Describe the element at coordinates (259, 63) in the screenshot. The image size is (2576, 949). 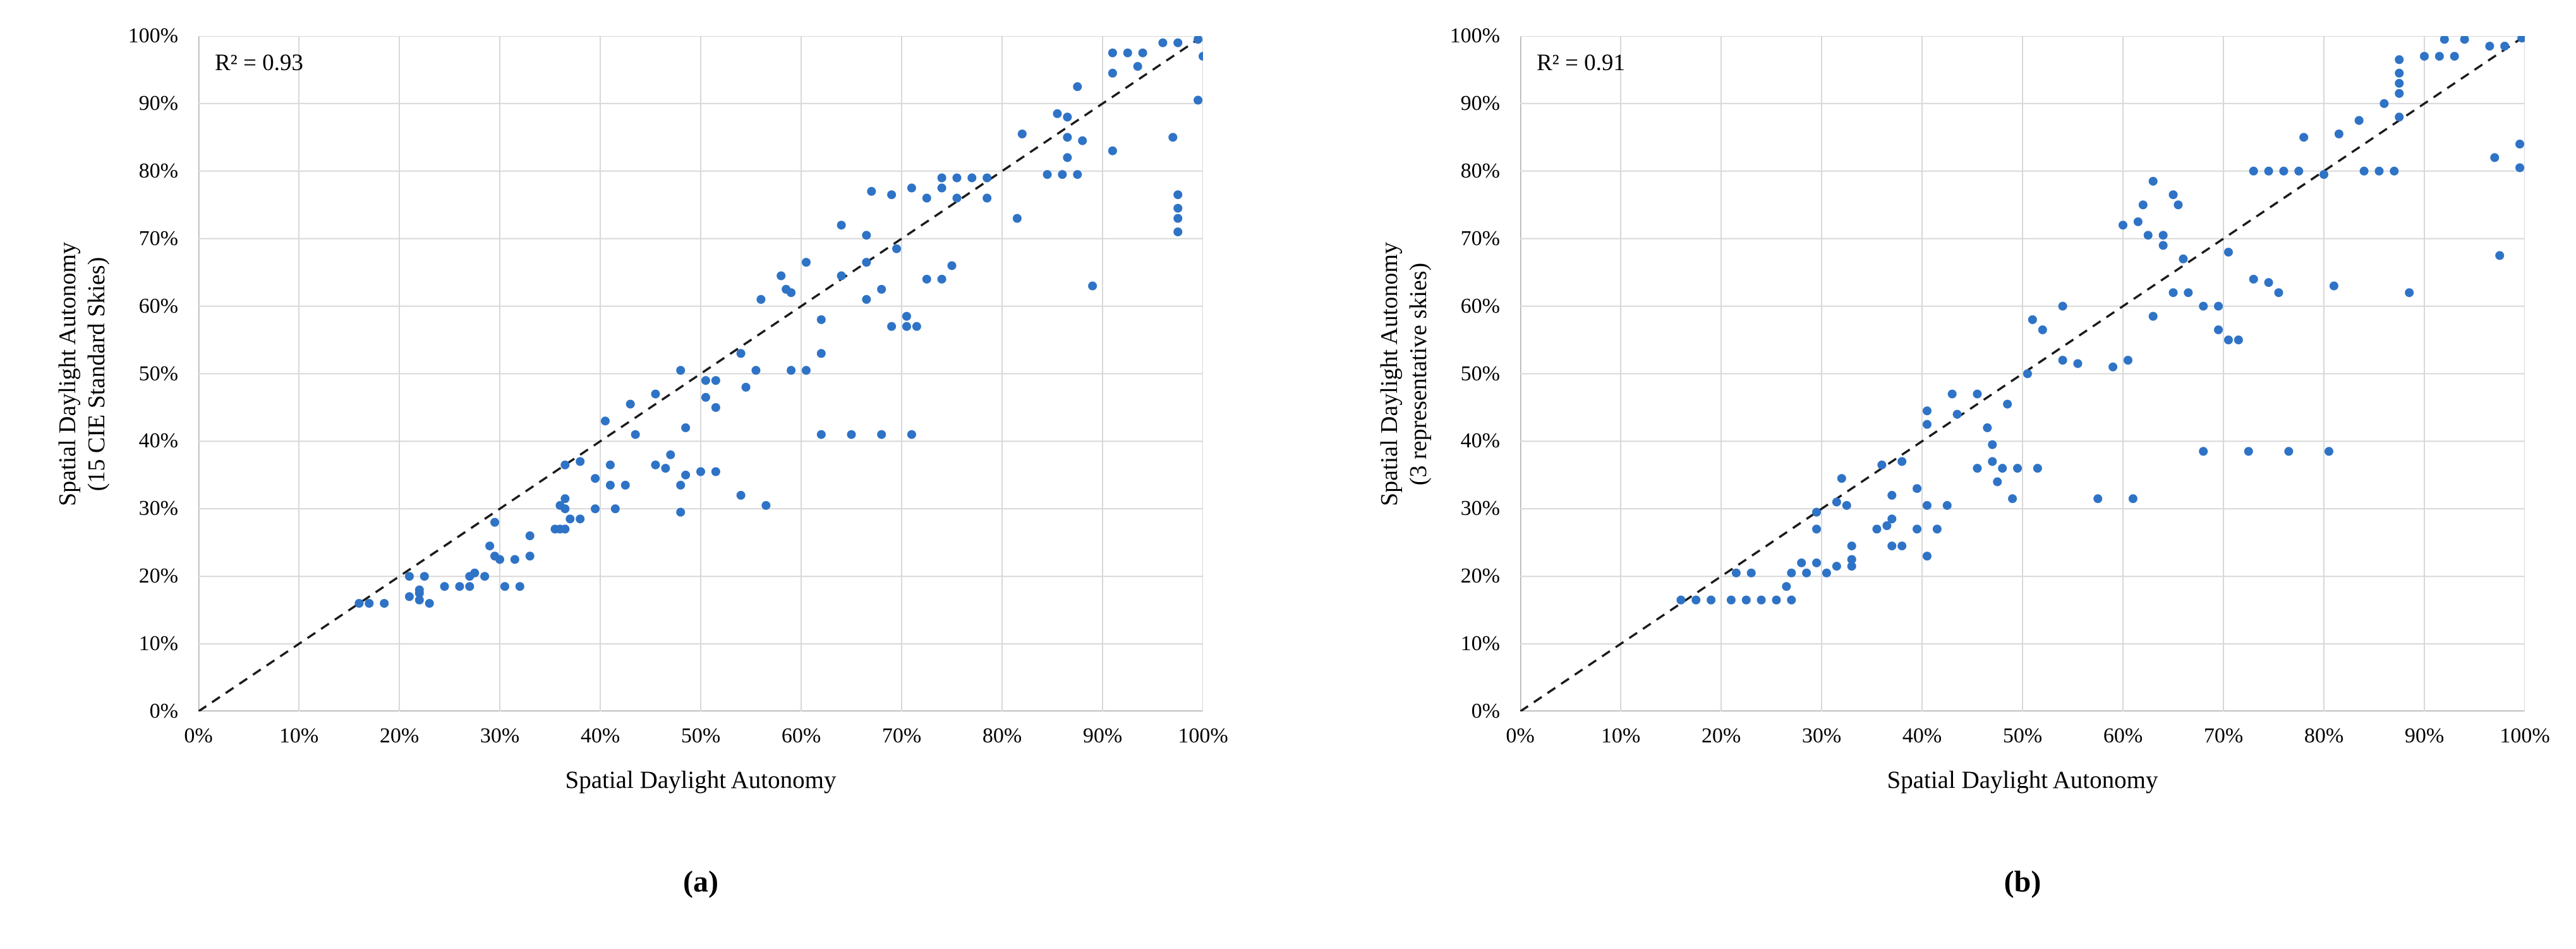
I see `r-squared-label-a: R² = 0.93` at that location.